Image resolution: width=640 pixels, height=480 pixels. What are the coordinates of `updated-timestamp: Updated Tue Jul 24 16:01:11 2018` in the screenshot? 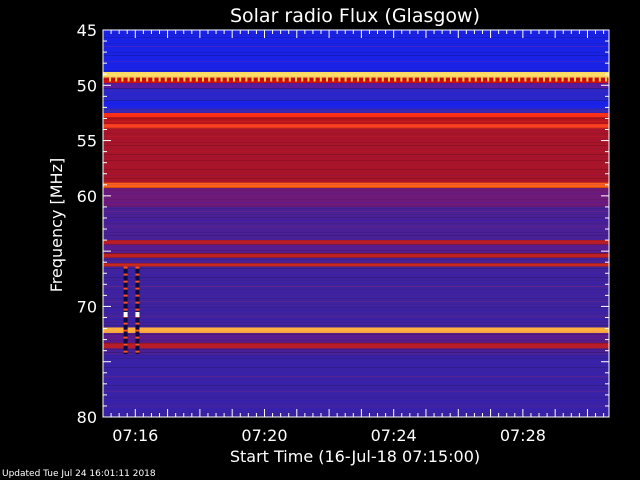 It's located at (79, 474).